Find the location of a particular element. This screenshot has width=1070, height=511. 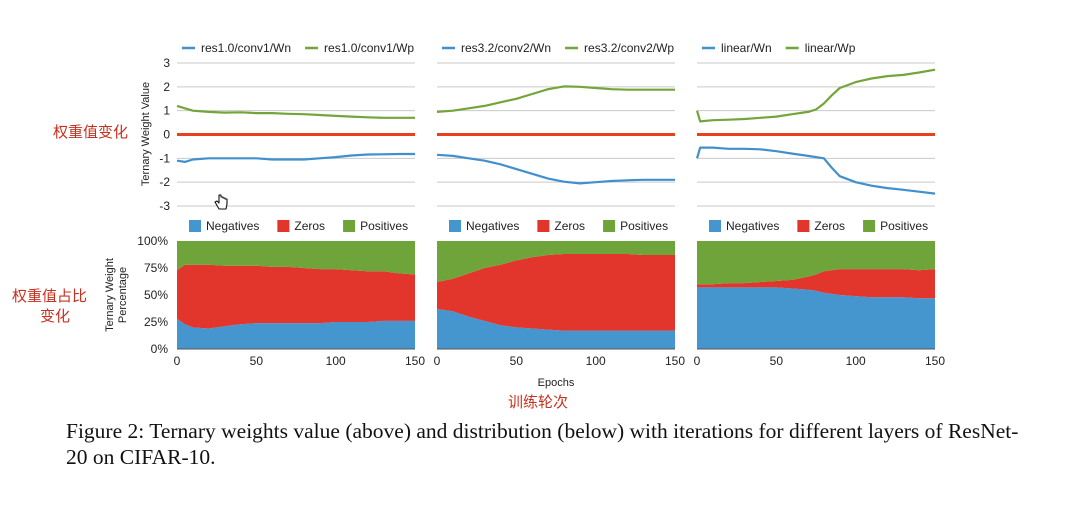

series-line-res3.2/conv2/Wn is located at coordinates (555, 169).